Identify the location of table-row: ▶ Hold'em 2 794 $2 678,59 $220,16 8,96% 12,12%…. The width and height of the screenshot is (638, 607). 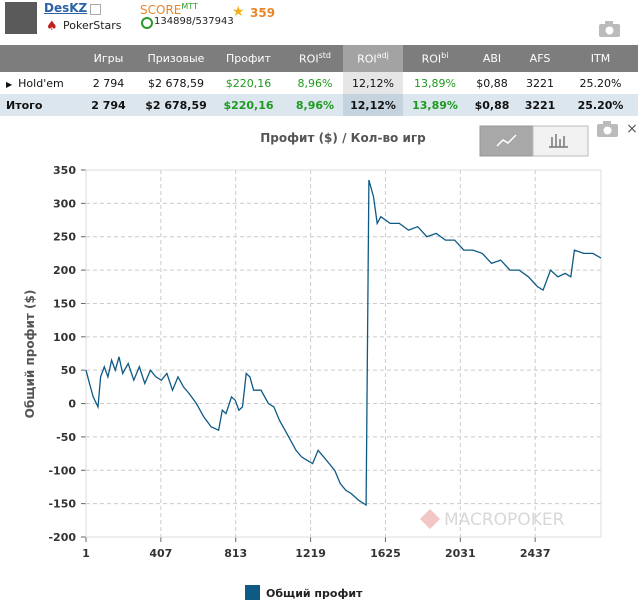
(319, 83).